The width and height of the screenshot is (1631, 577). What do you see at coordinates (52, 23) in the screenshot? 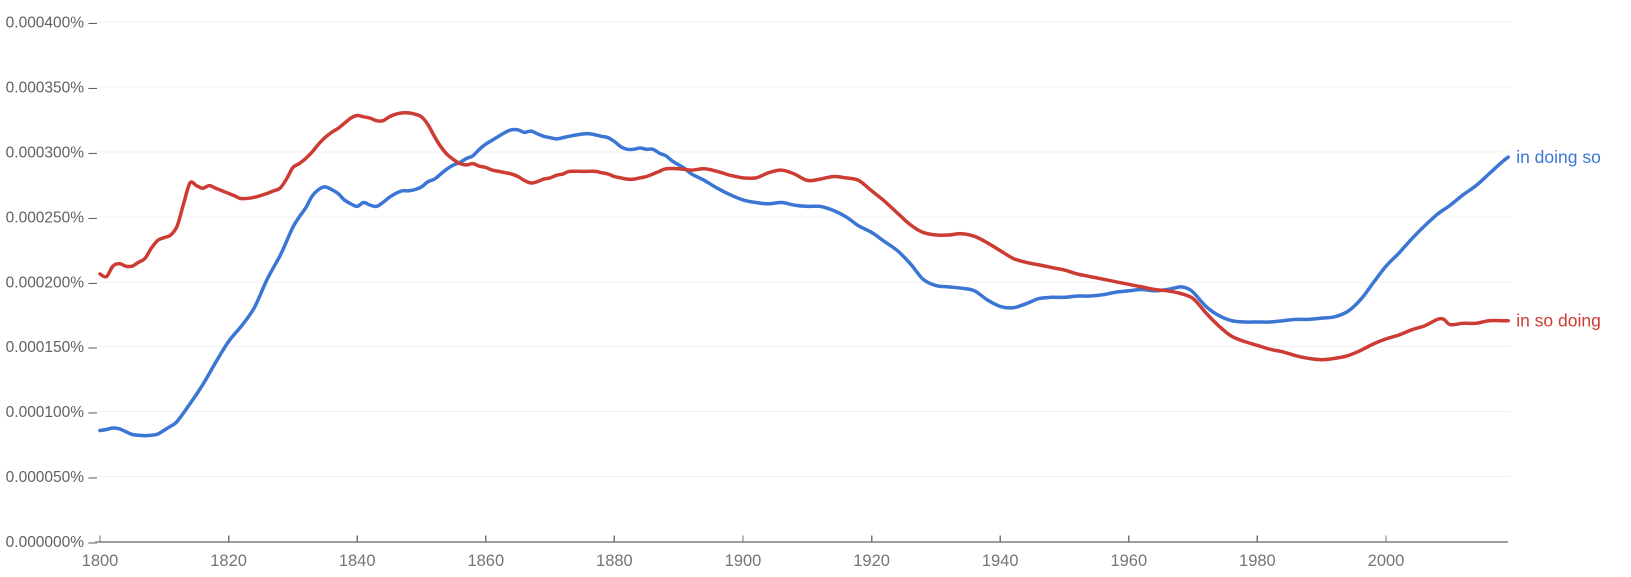
I see `y-axis-tick-label: 0.000400% –` at bounding box center [52, 23].